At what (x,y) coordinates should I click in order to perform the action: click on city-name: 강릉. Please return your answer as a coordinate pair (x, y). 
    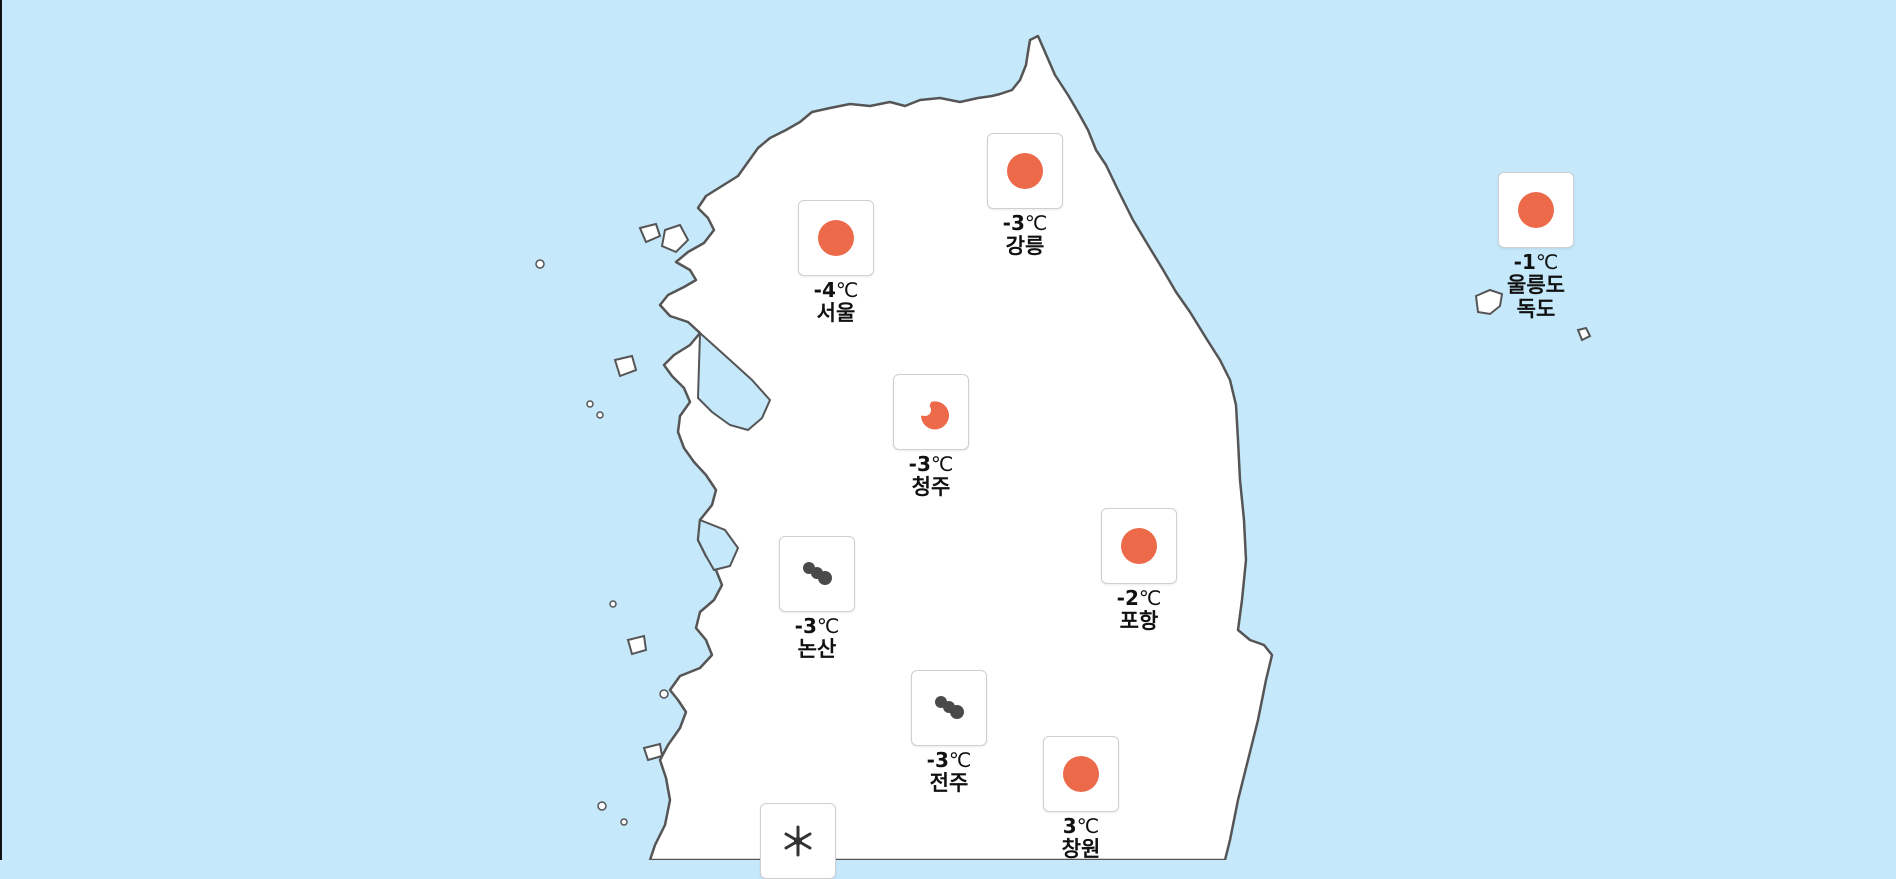
    Looking at the image, I should click on (1025, 246).